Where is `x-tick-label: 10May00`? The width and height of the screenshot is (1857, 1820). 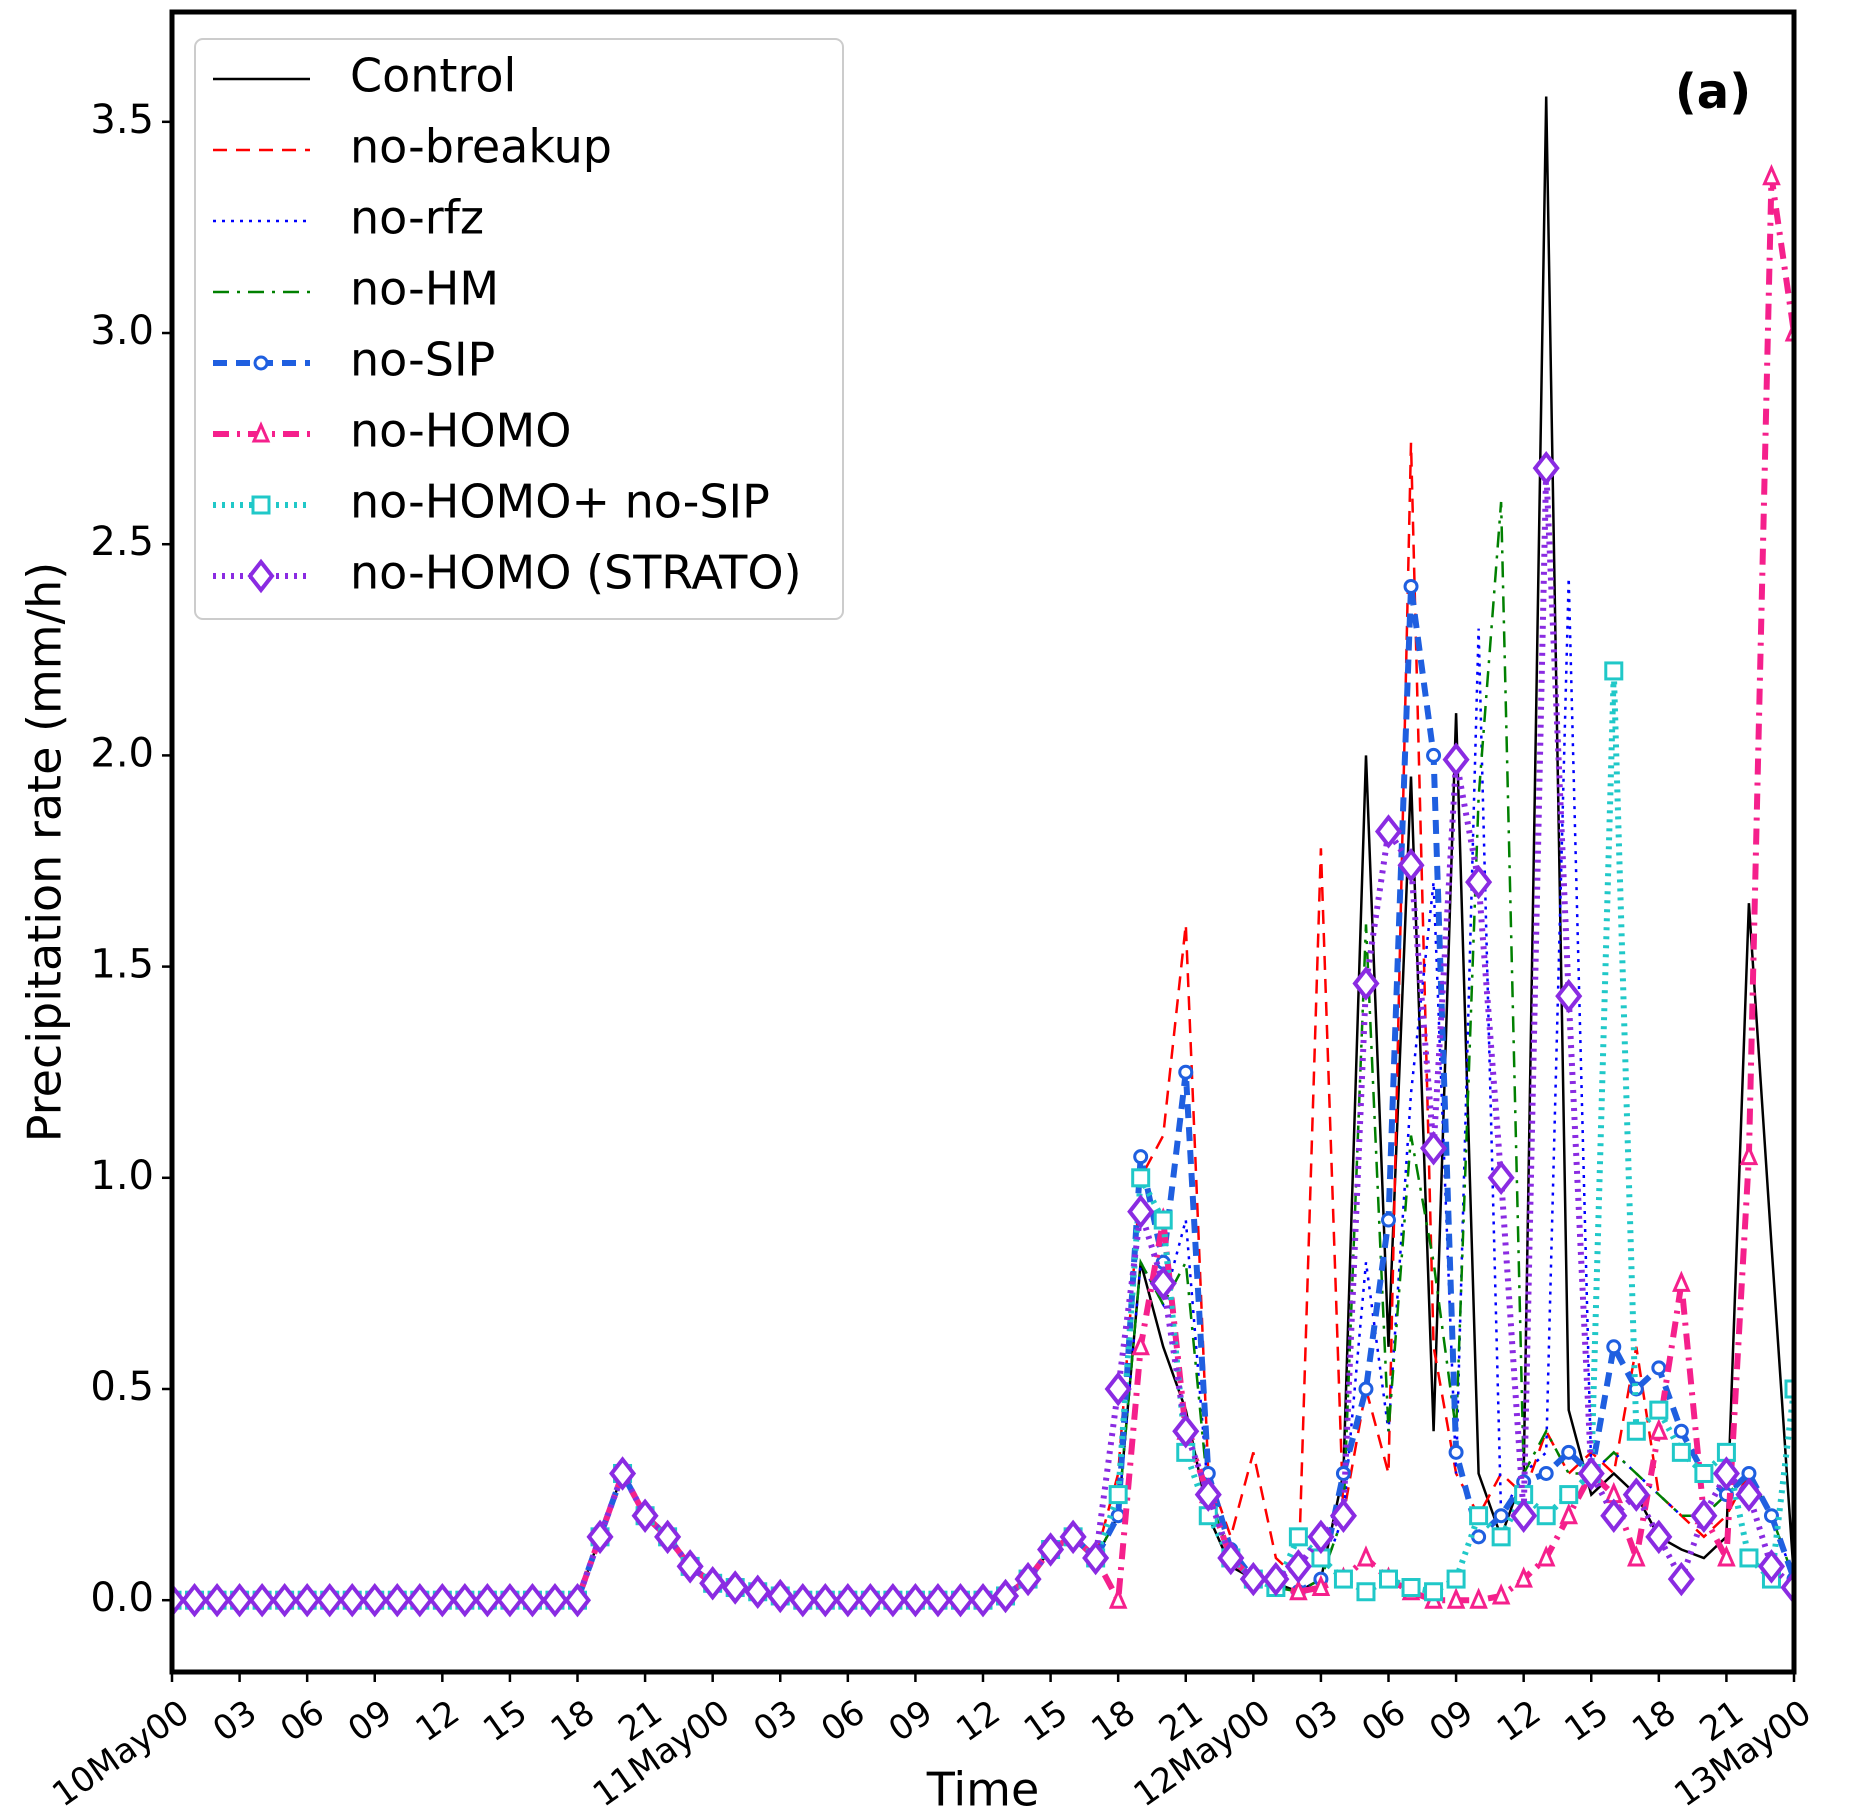 x-tick-label: 10May00 is located at coordinates (120, 1753).